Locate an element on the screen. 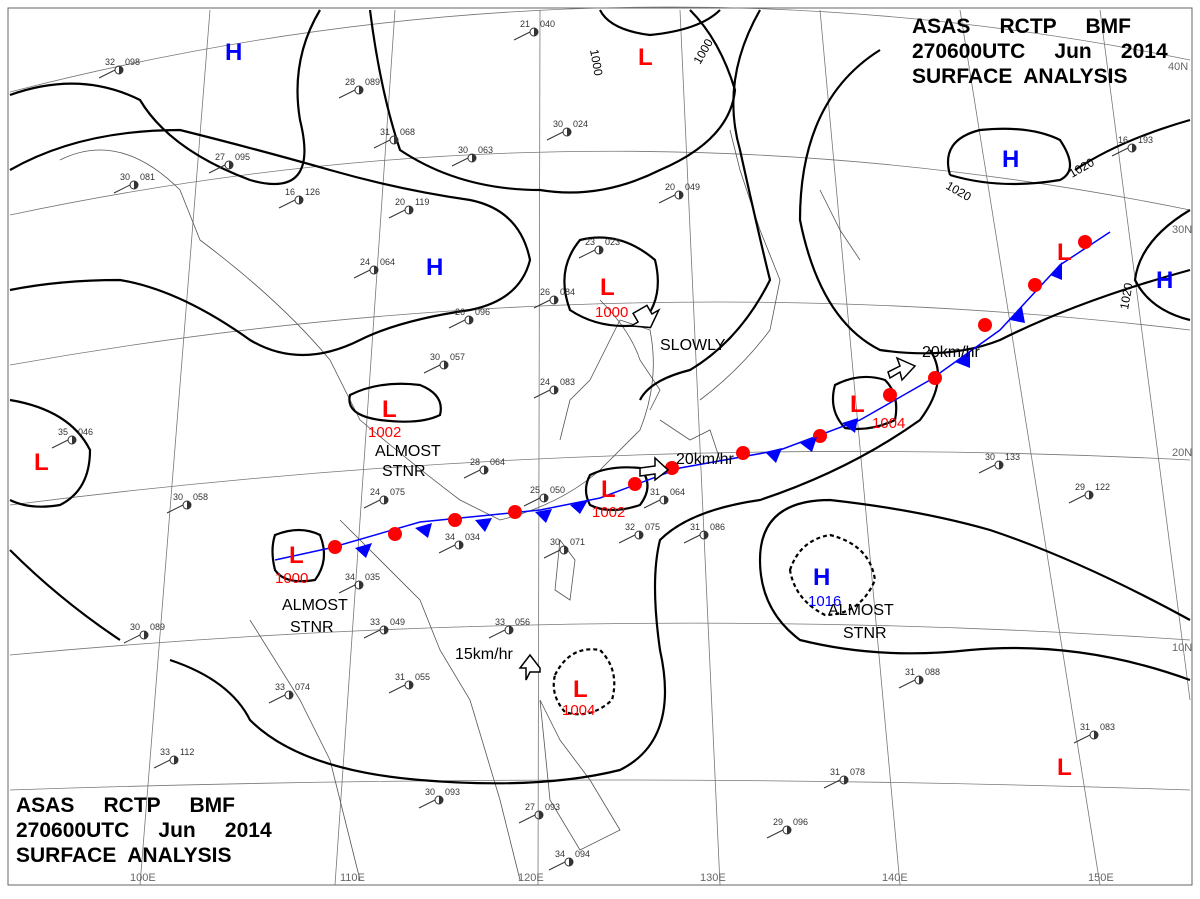 This screenshot has height=899, width=1200. station-pressure: 050 is located at coordinates (557, 490).